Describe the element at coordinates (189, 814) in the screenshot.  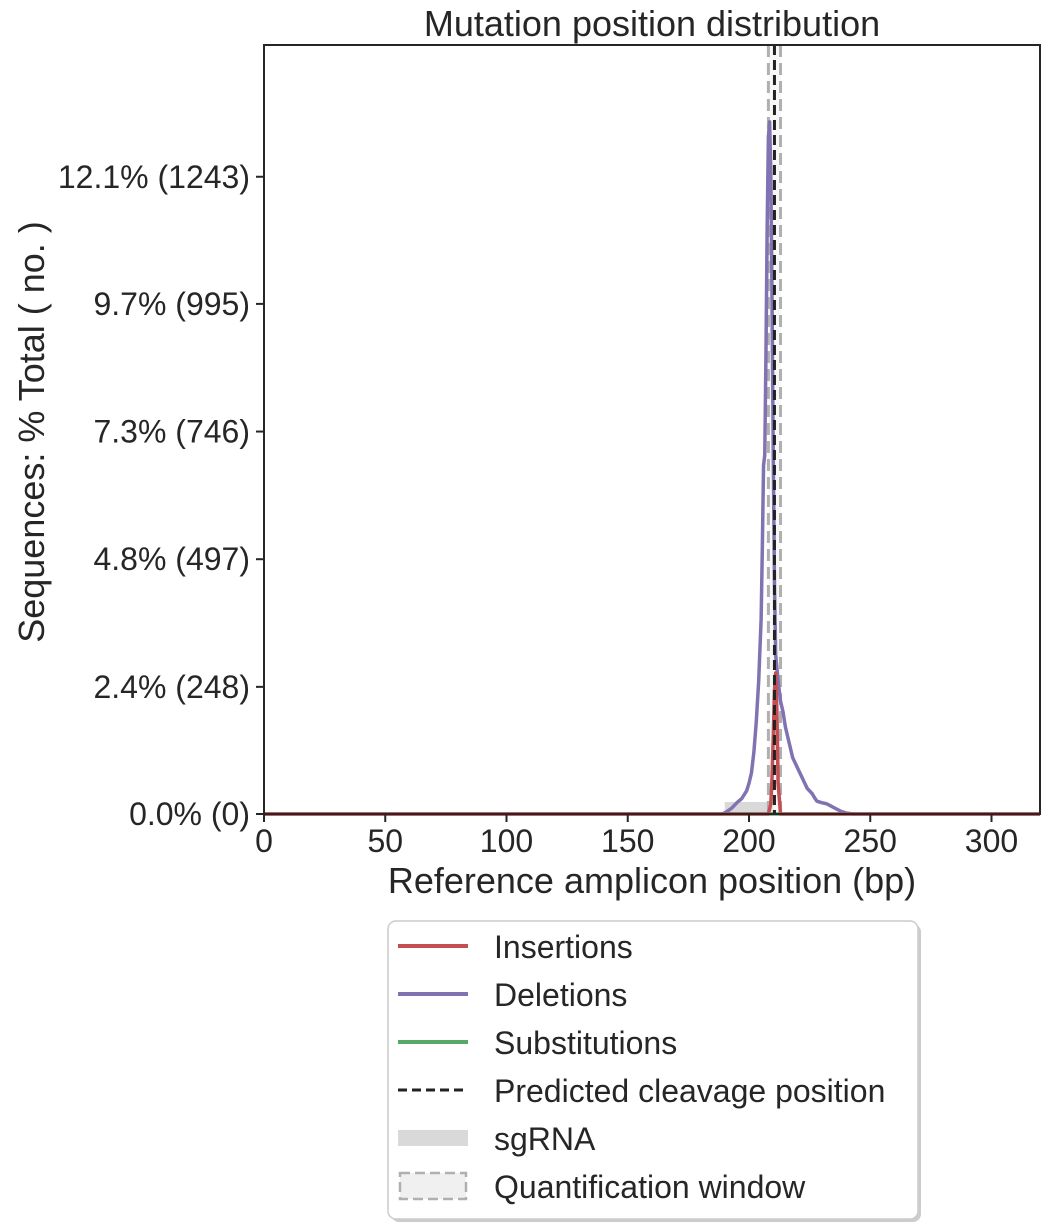
I see `y-tick-label: 0.0% (0)` at that location.